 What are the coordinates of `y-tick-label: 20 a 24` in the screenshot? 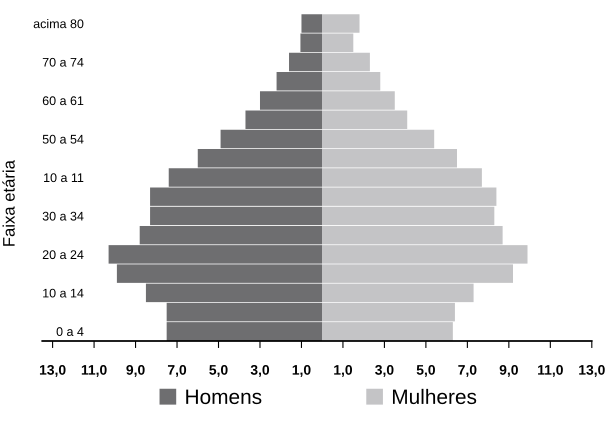 It's located at (63, 255).